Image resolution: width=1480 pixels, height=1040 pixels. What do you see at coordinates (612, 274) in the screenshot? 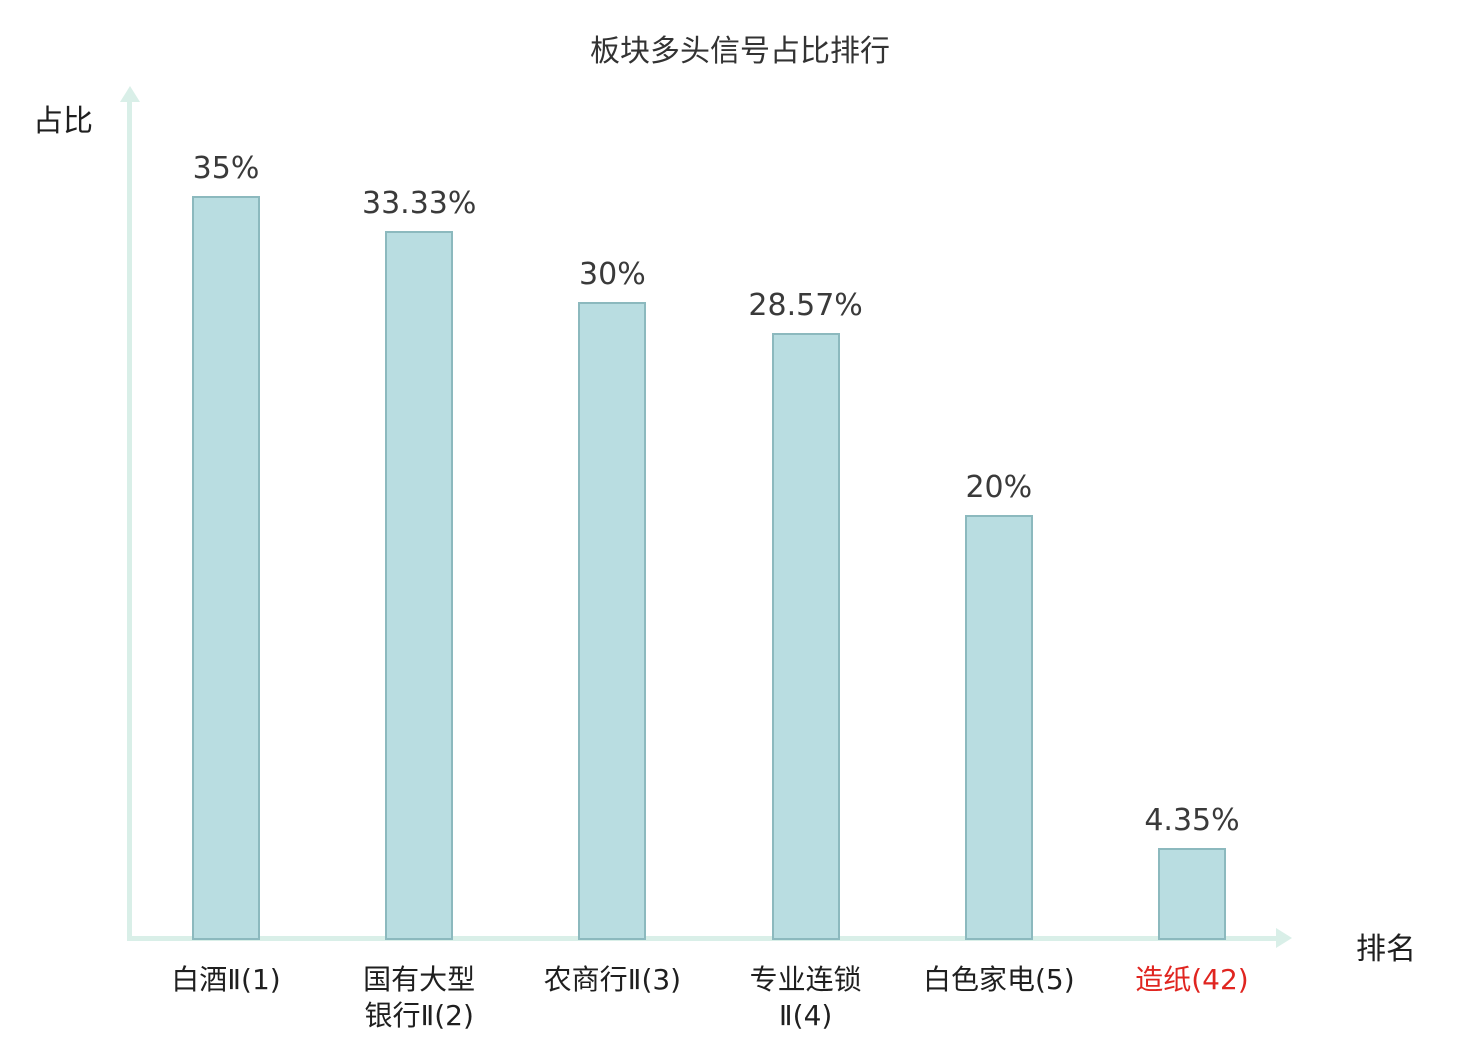
I see `bar-value-label-3: 30%` at bounding box center [612, 274].